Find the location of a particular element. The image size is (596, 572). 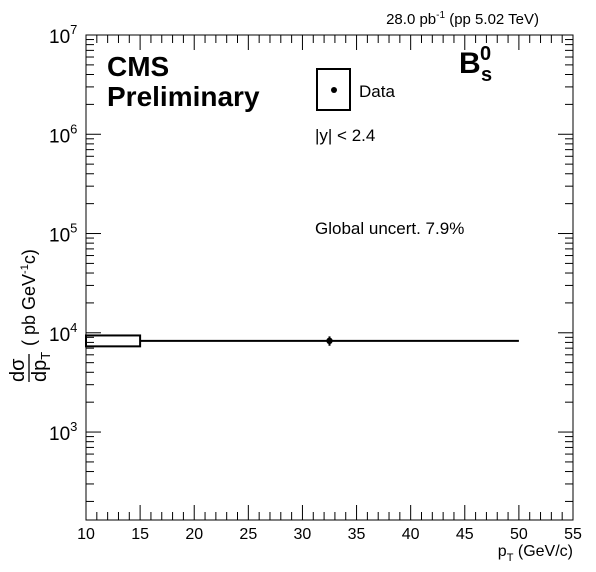

legend-label: Data is located at coordinates (377, 91).